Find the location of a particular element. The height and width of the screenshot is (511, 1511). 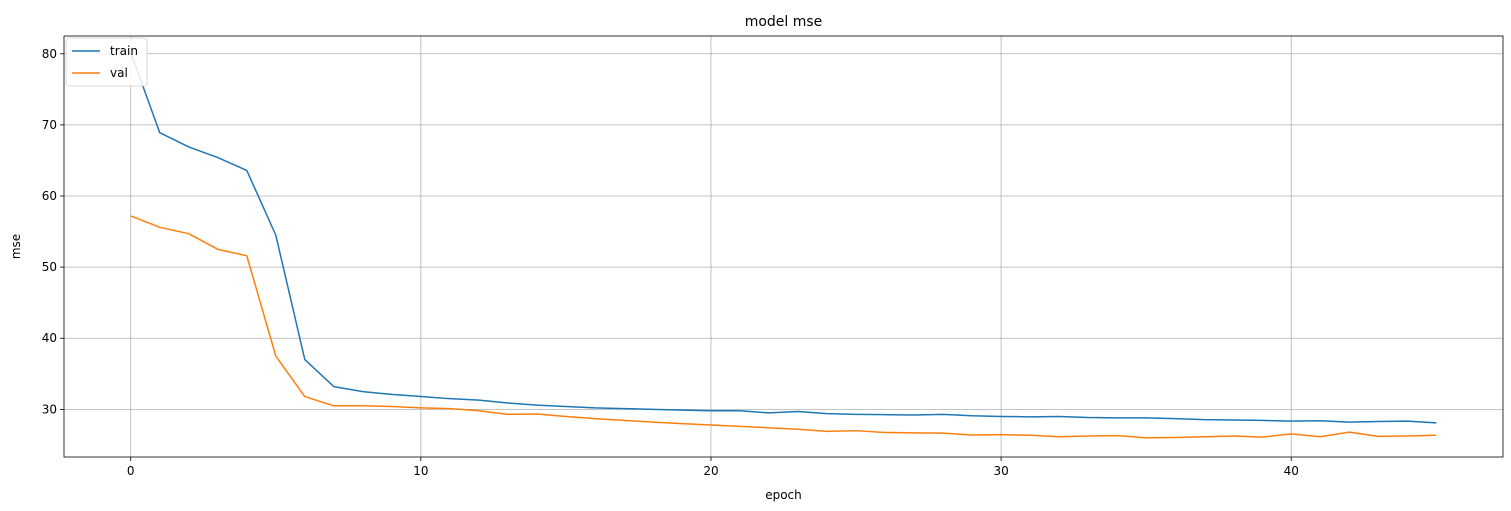

x-tick-label: 0 is located at coordinates (131, 471).